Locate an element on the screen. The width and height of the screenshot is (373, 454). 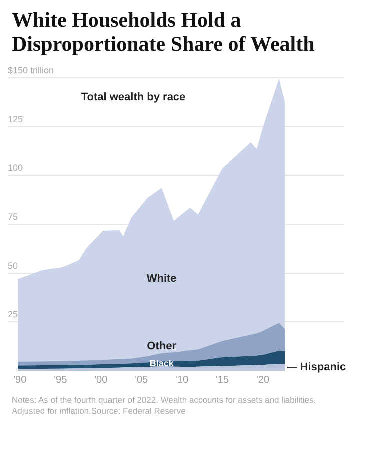
annotation: Total wealth by race is located at coordinates (133, 98).